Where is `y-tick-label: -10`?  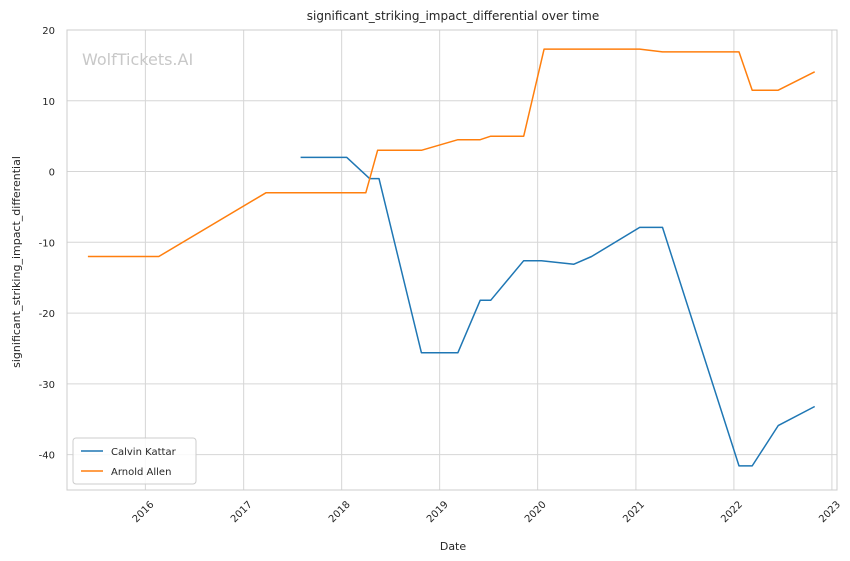
y-tick-label: -10 is located at coordinates (47, 243).